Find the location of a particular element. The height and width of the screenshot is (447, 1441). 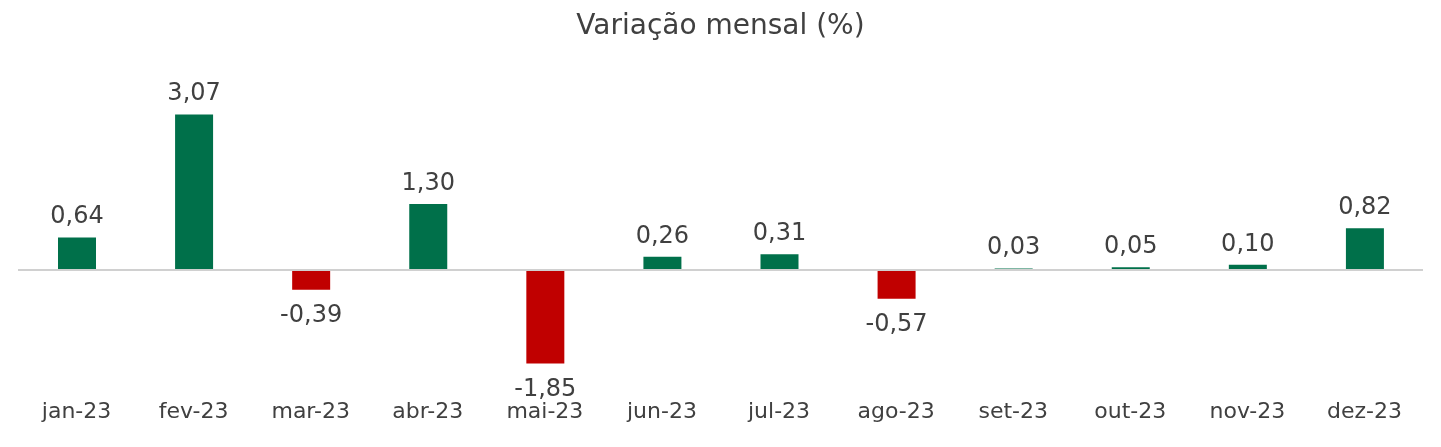

x-tick-label: mar-23 is located at coordinates (310, 410).